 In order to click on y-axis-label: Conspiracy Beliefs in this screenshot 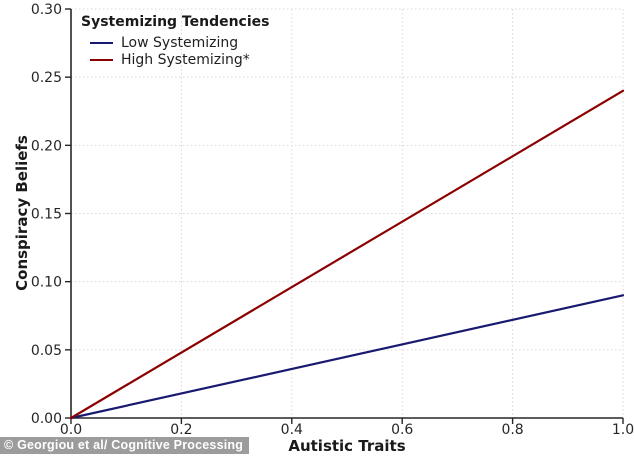, I will do `click(22, 213)`.